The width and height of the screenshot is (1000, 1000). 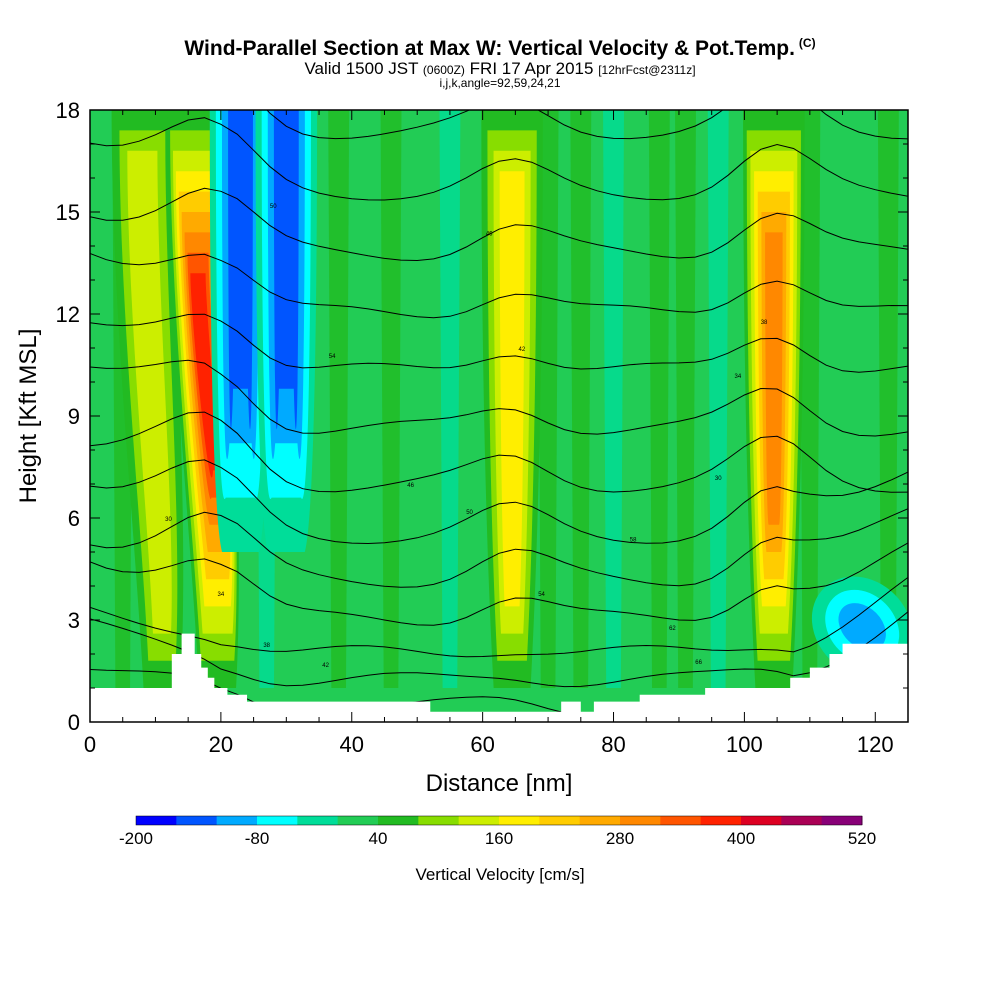 What do you see at coordinates (68, 314) in the screenshot?
I see `y-tick-label: 12` at bounding box center [68, 314].